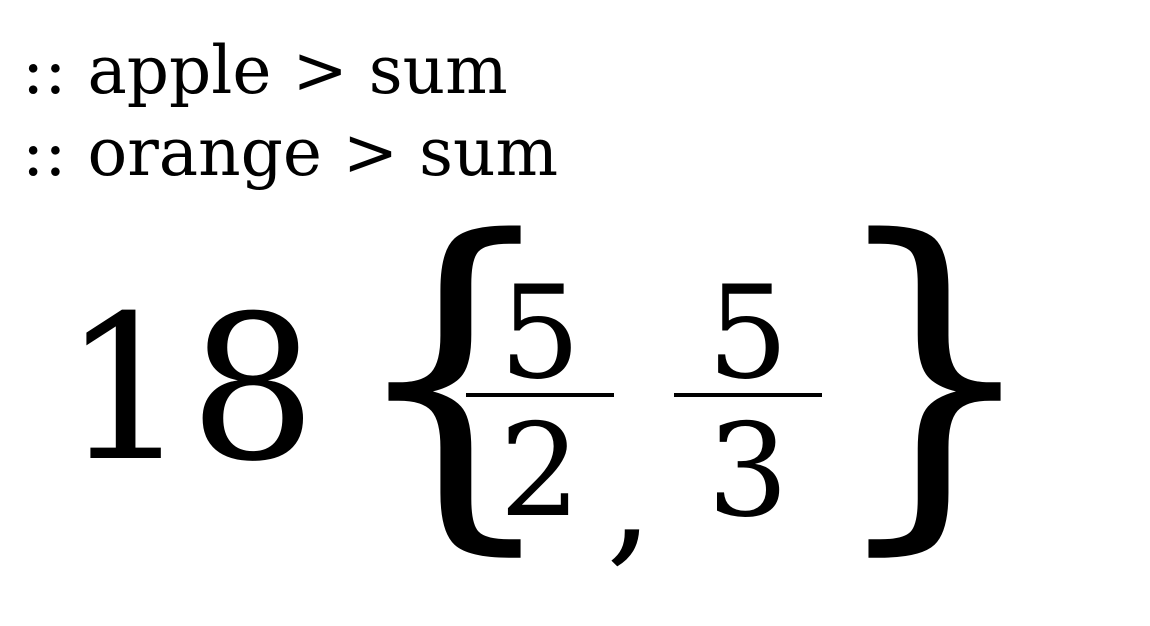  What do you see at coordinates (540, 333) in the screenshot?
I see `fraction-1-numerator: 5` at bounding box center [540, 333].